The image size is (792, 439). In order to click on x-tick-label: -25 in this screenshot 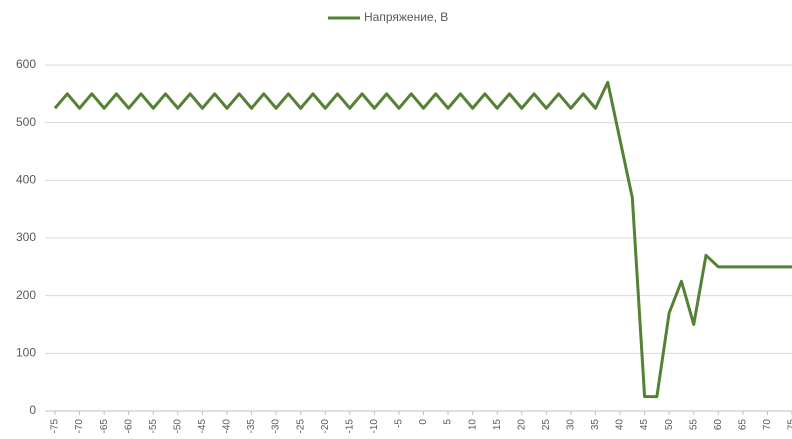, I will do `click(300, 426)`.